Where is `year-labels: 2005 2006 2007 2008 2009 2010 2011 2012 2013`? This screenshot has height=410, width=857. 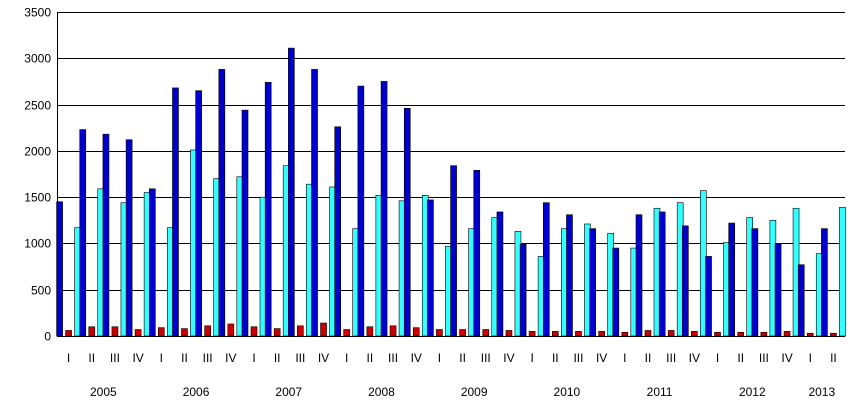 year-labels: 2005 2006 2007 2008 2009 2010 2011 2012 2013 is located at coordinates (462, 392).